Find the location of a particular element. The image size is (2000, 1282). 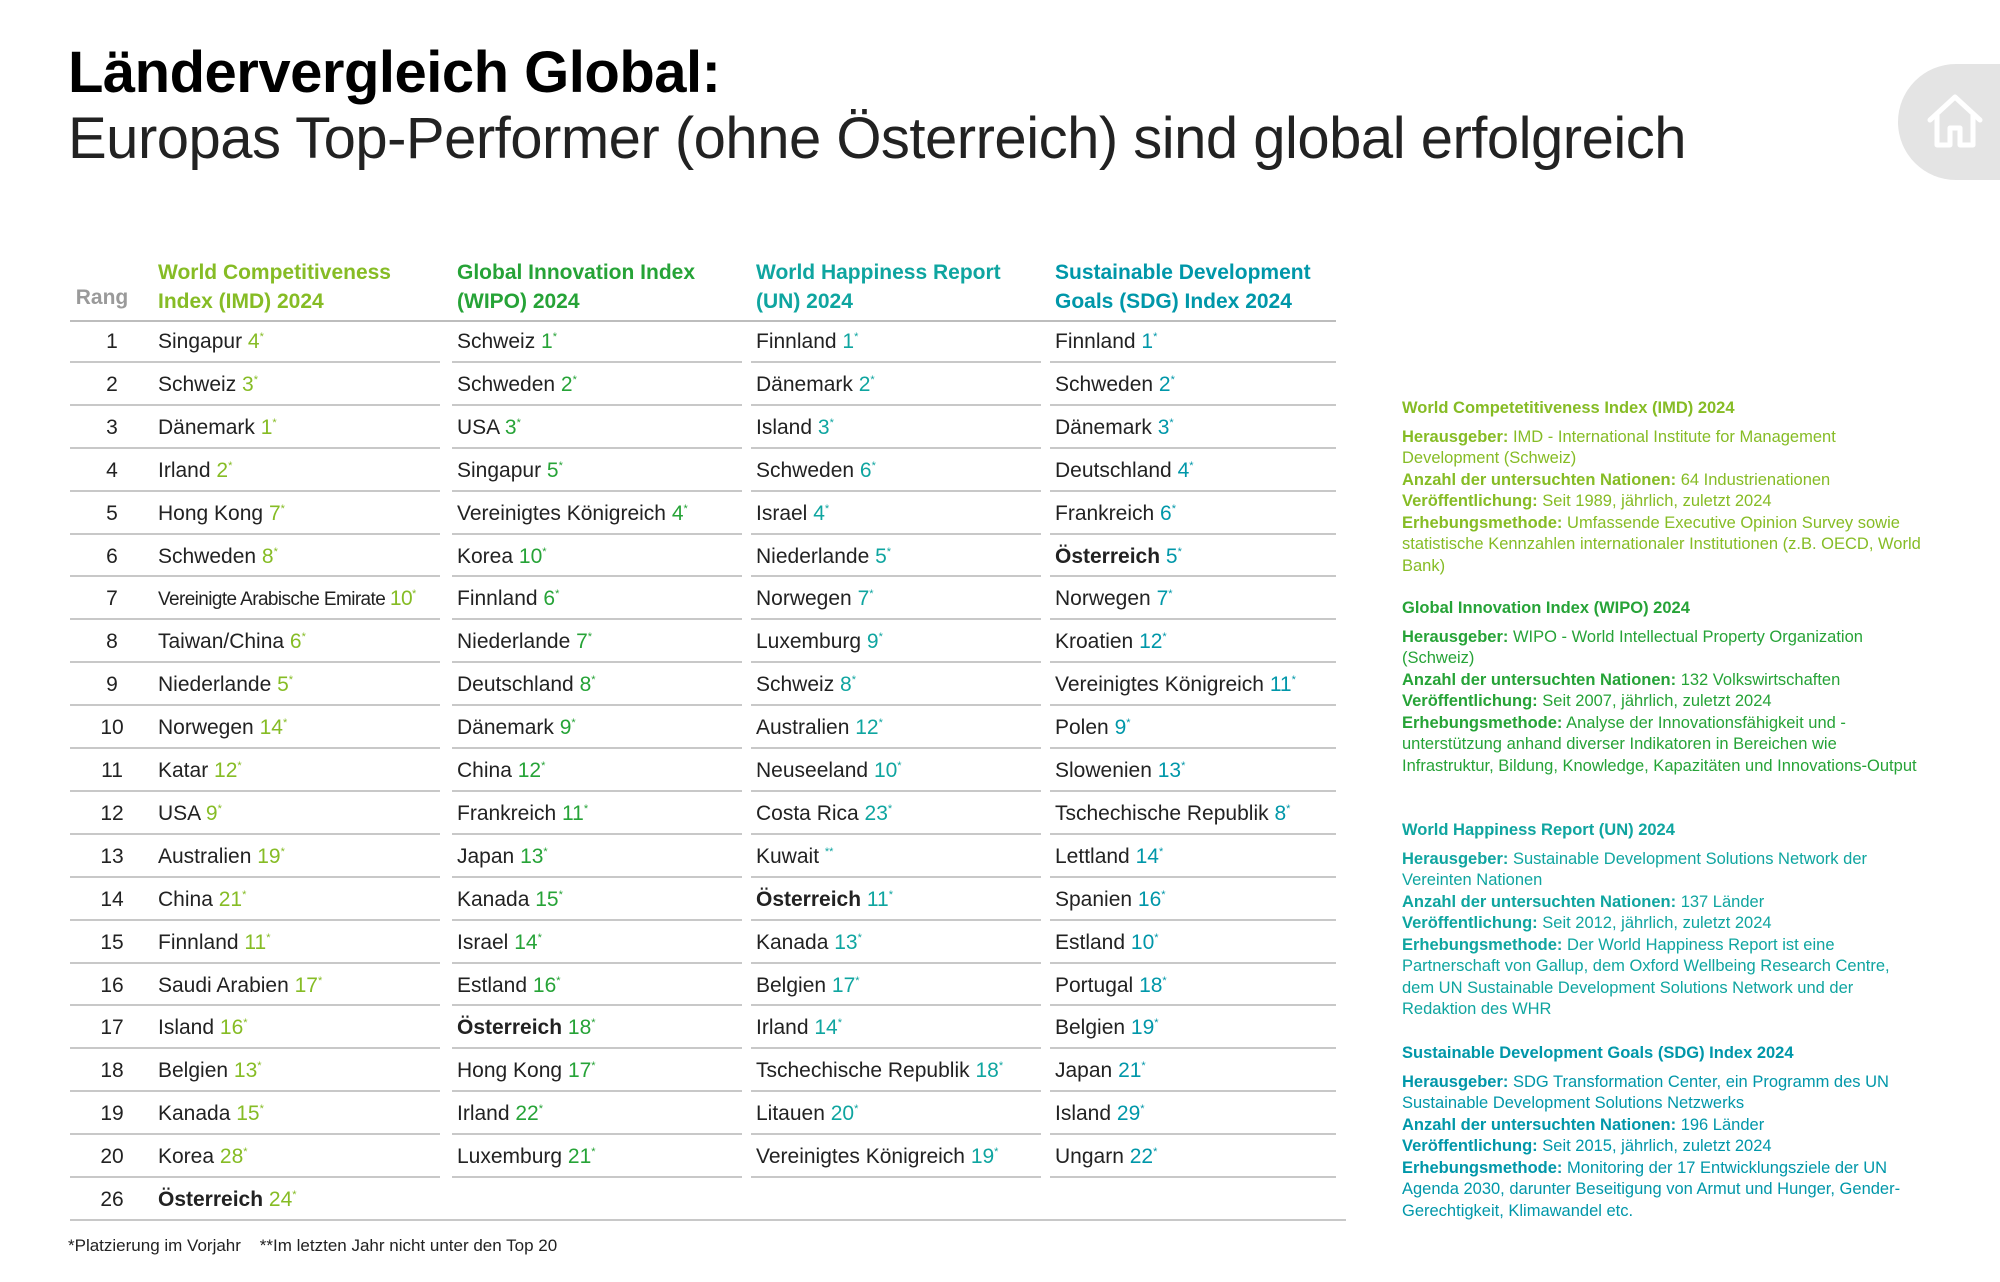

rank-number: 18 is located at coordinates (112, 1071).